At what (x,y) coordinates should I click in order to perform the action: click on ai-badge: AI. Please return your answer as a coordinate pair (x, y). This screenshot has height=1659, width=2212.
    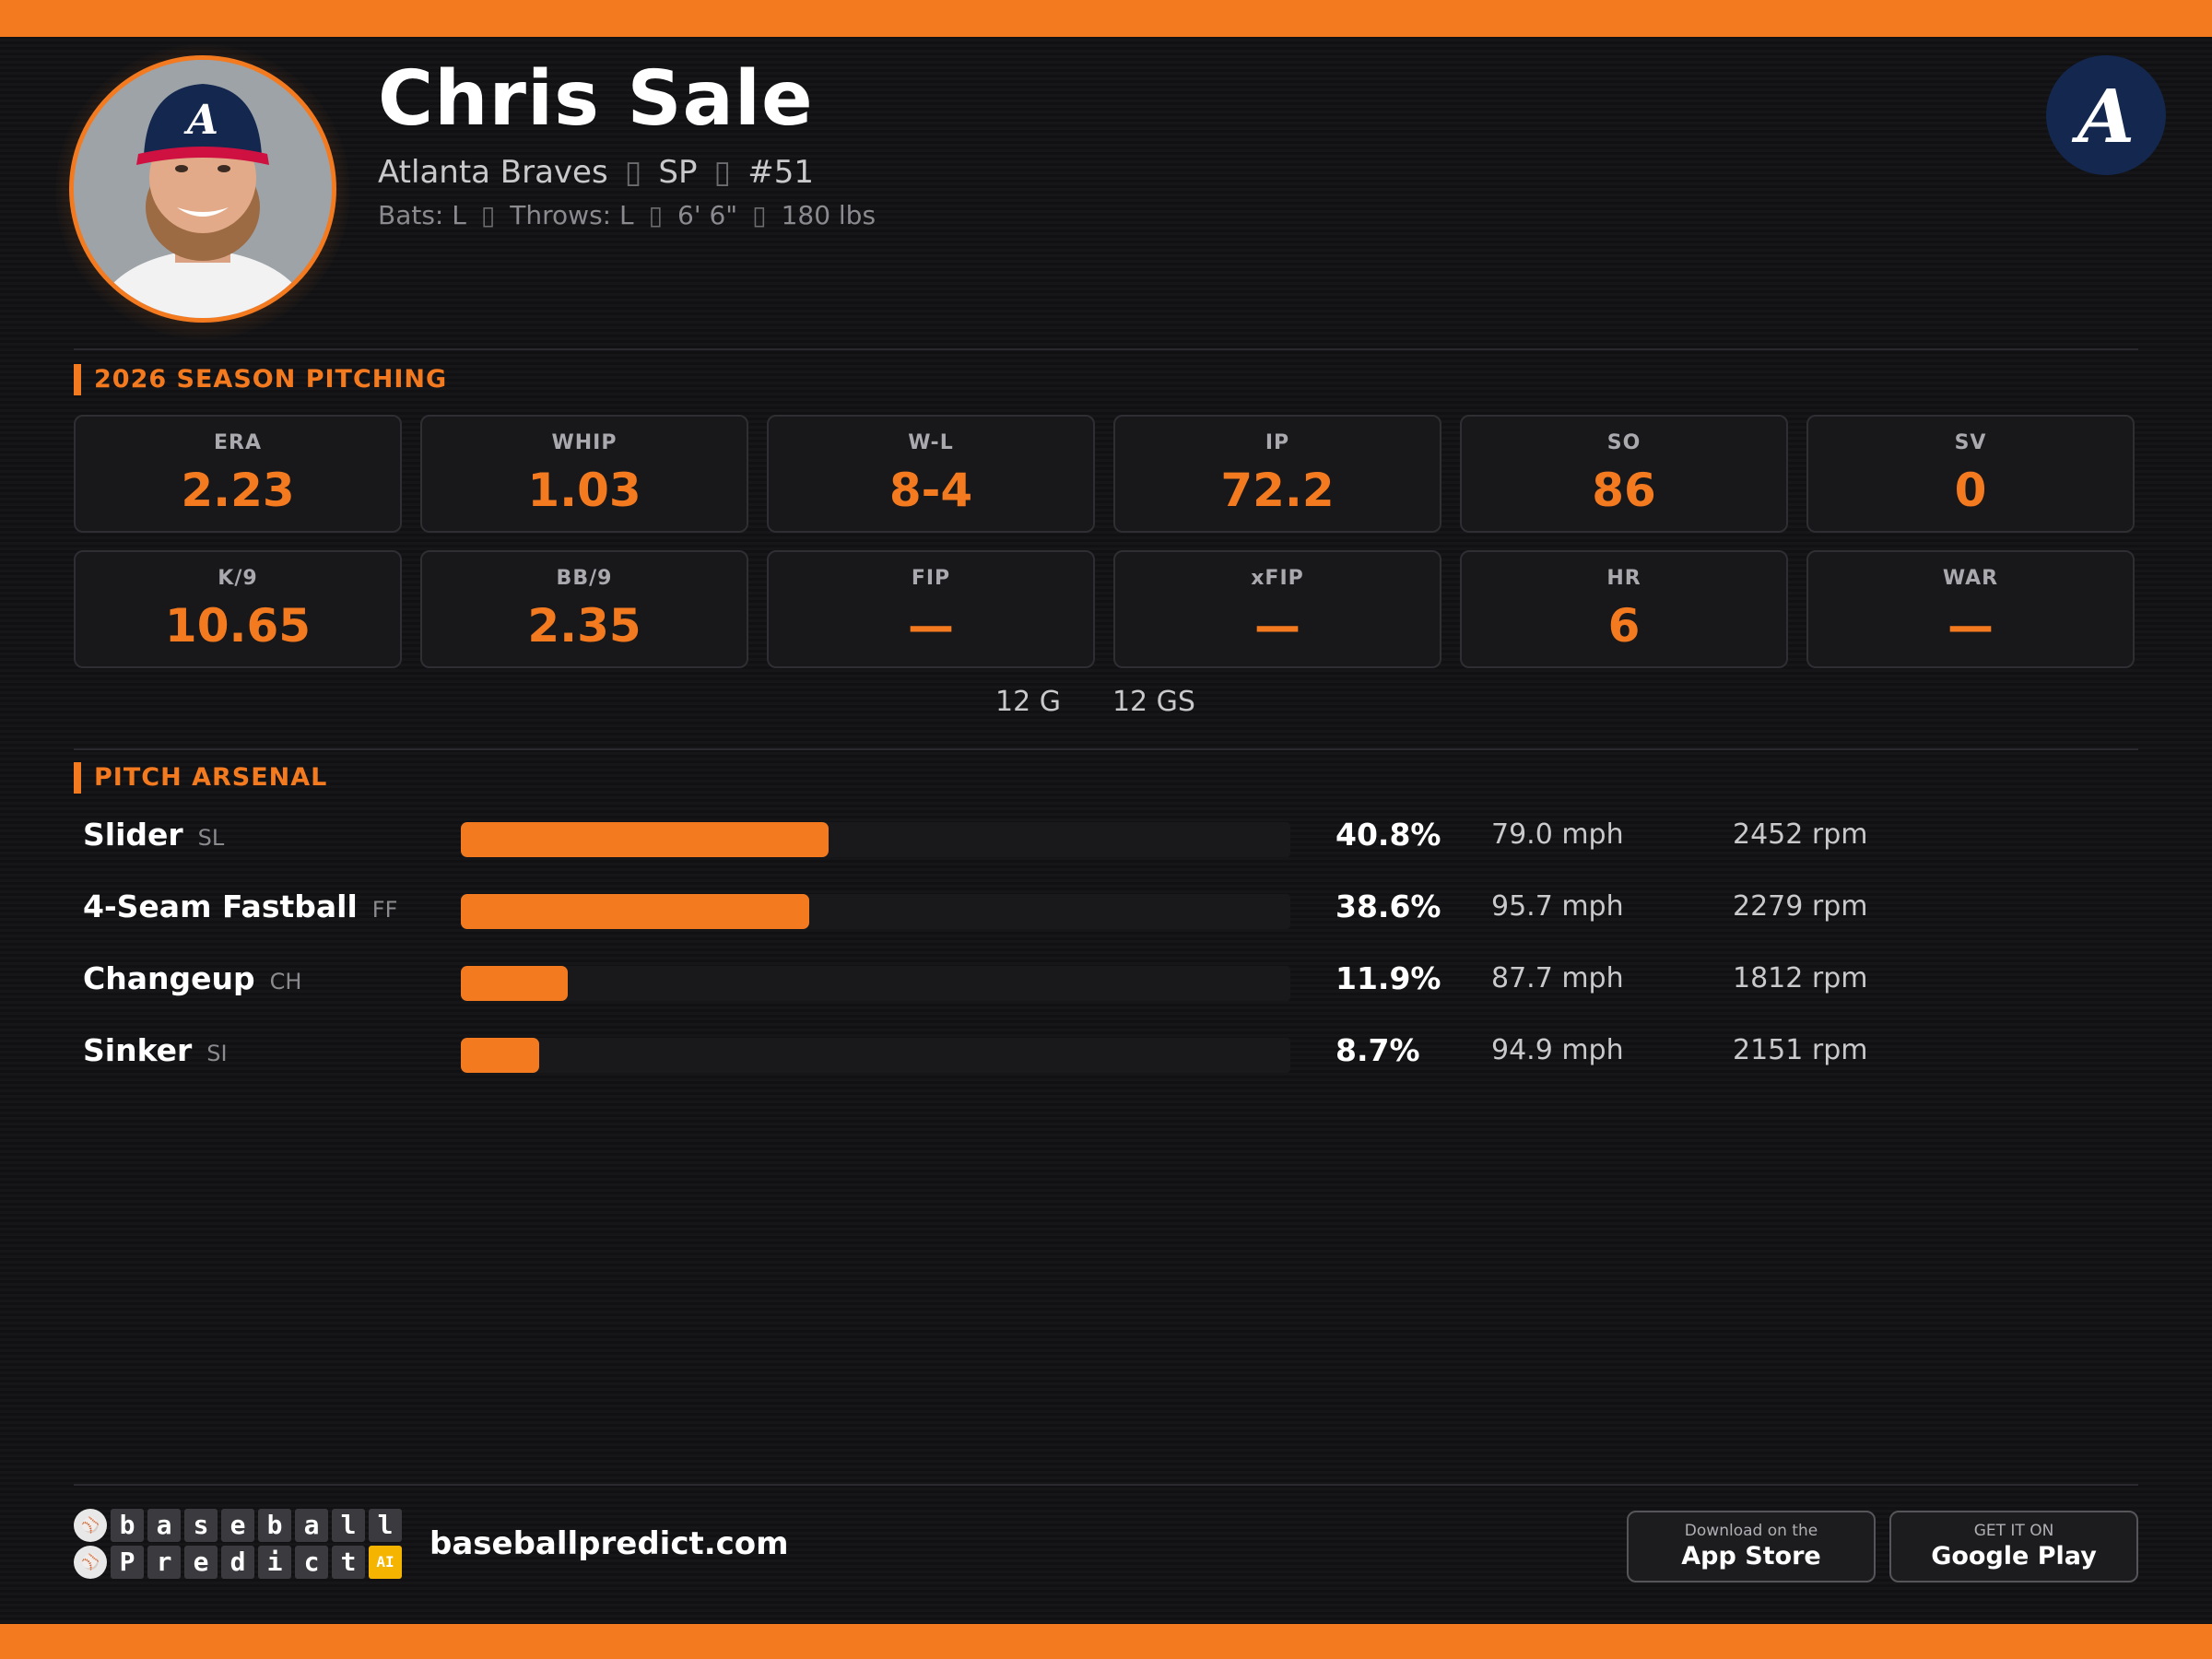
    Looking at the image, I should click on (385, 1562).